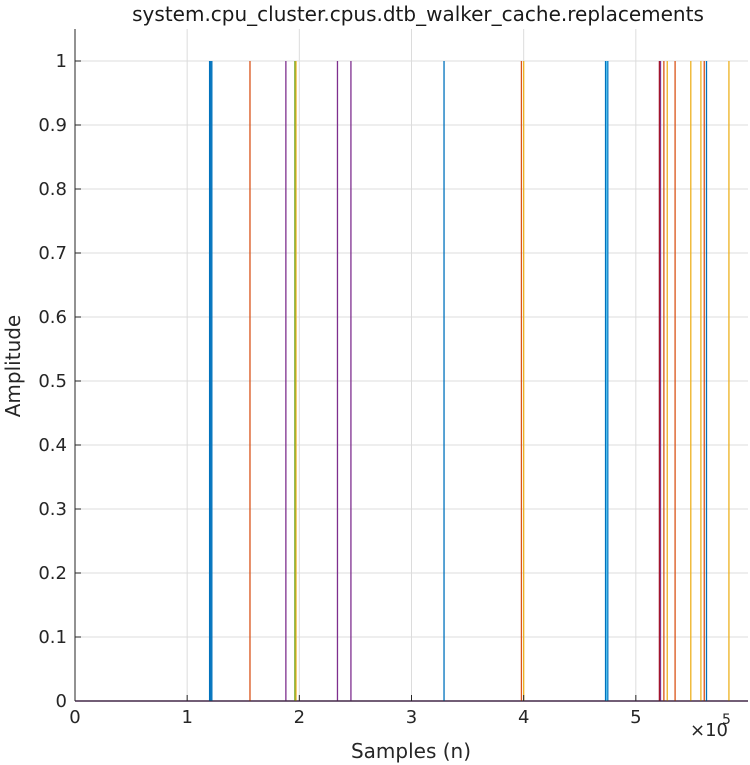 The width and height of the screenshot is (750, 765). What do you see at coordinates (355, 717) in the screenshot?
I see `x-tick-labels: 0 1 2 3 4 5` at bounding box center [355, 717].